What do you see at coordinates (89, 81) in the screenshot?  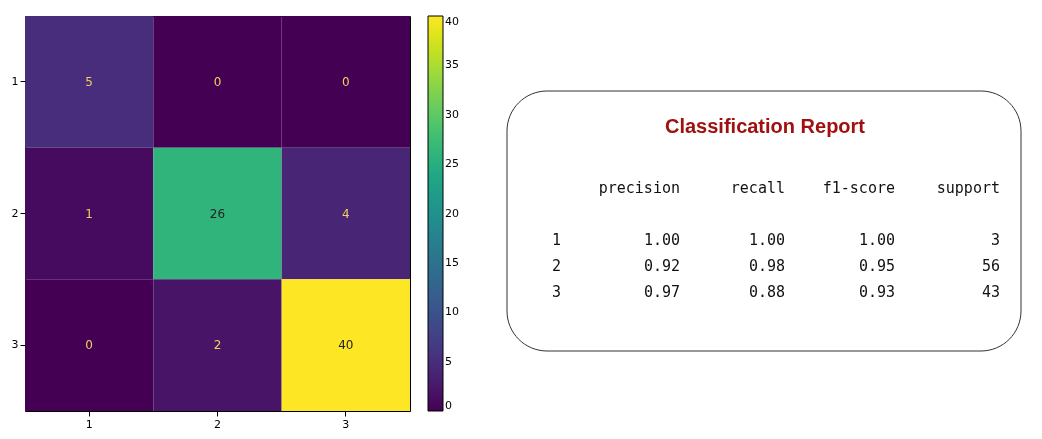 I see `data-label: 5` at bounding box center [89, 81].